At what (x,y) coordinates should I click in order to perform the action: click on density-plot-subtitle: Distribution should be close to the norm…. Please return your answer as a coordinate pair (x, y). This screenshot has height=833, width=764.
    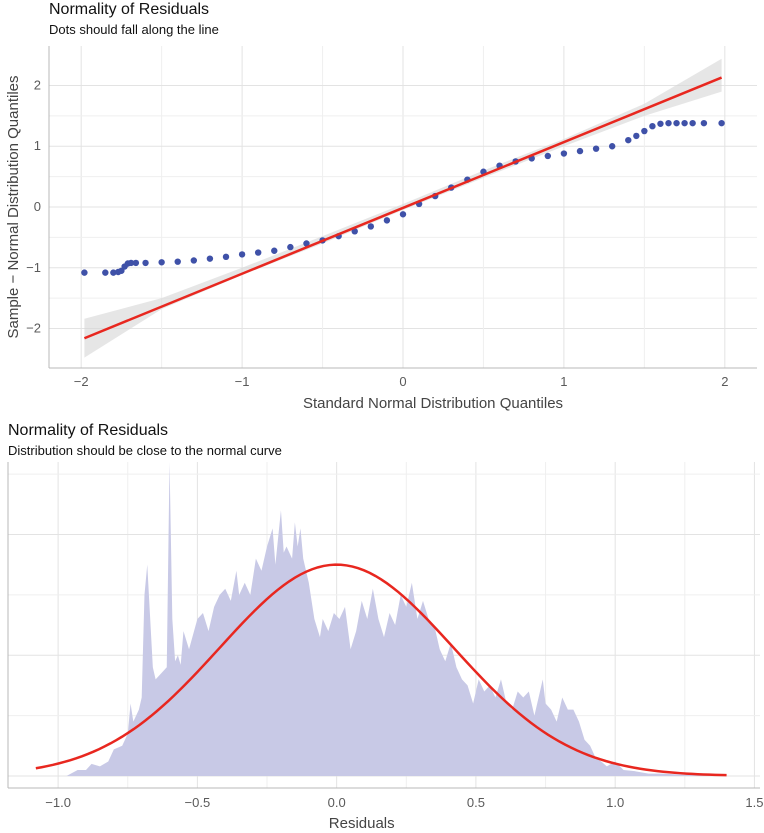
    Looking at the image, I should click on (145, 450).